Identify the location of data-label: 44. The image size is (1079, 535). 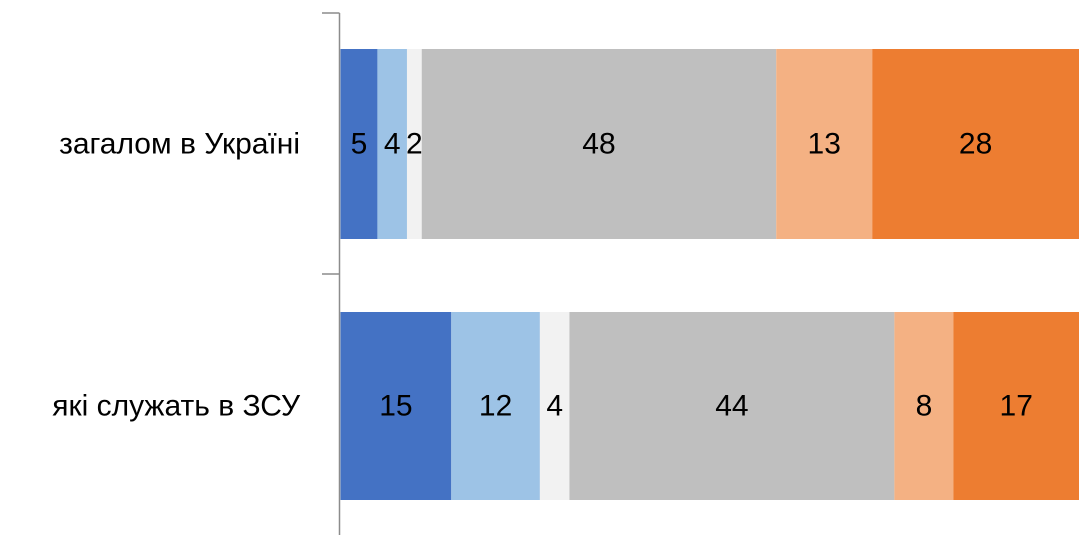
(731, 406).